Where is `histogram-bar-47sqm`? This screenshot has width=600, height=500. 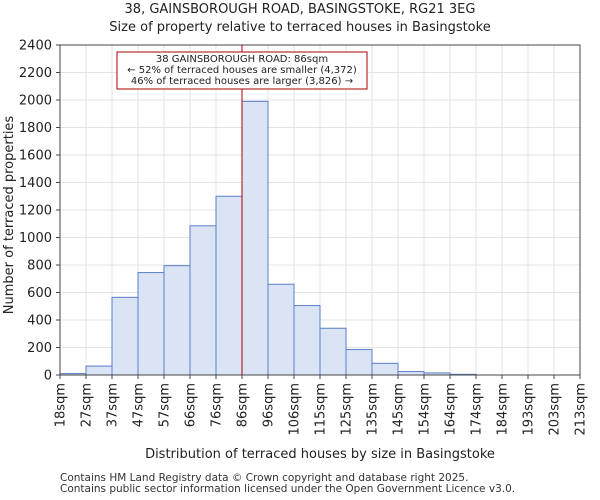
histogram-bar-47sqm is located at coordinates (151, 324).